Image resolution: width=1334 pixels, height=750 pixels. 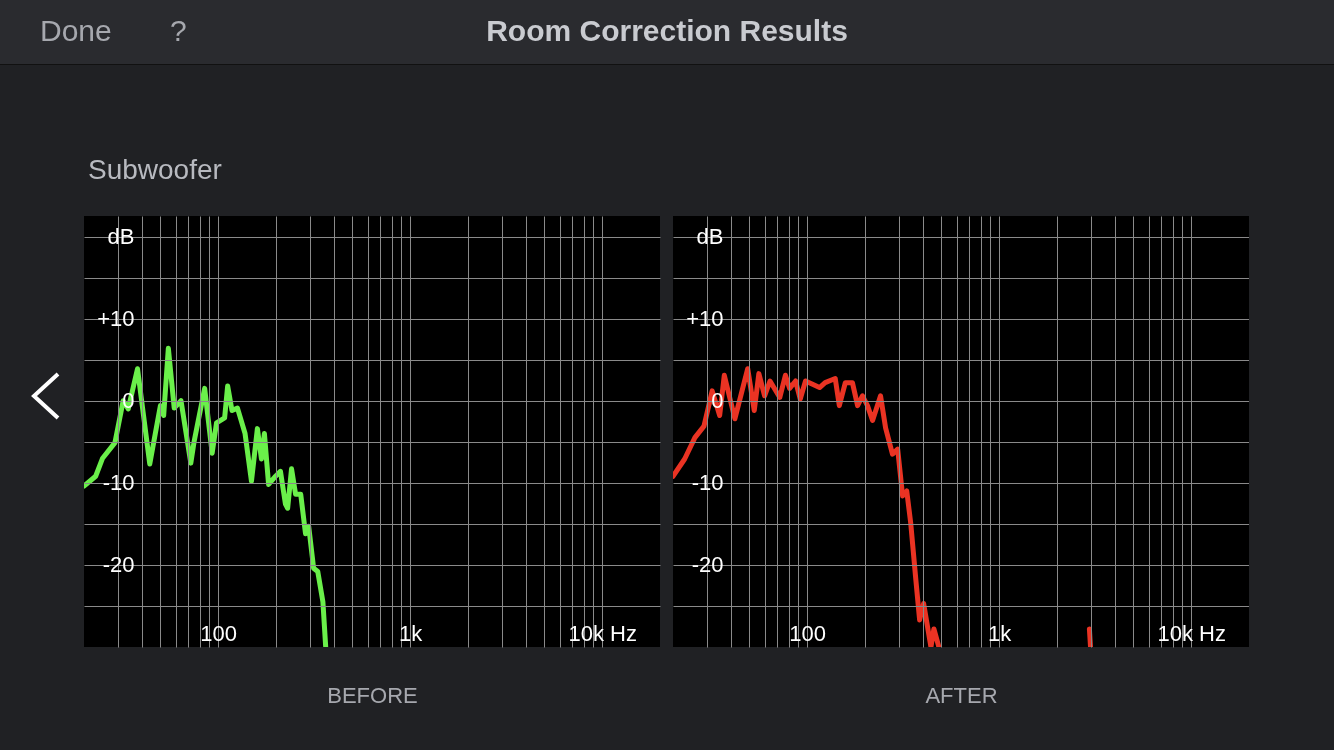 I want to click on text: Done, so click(x=76, y=31).